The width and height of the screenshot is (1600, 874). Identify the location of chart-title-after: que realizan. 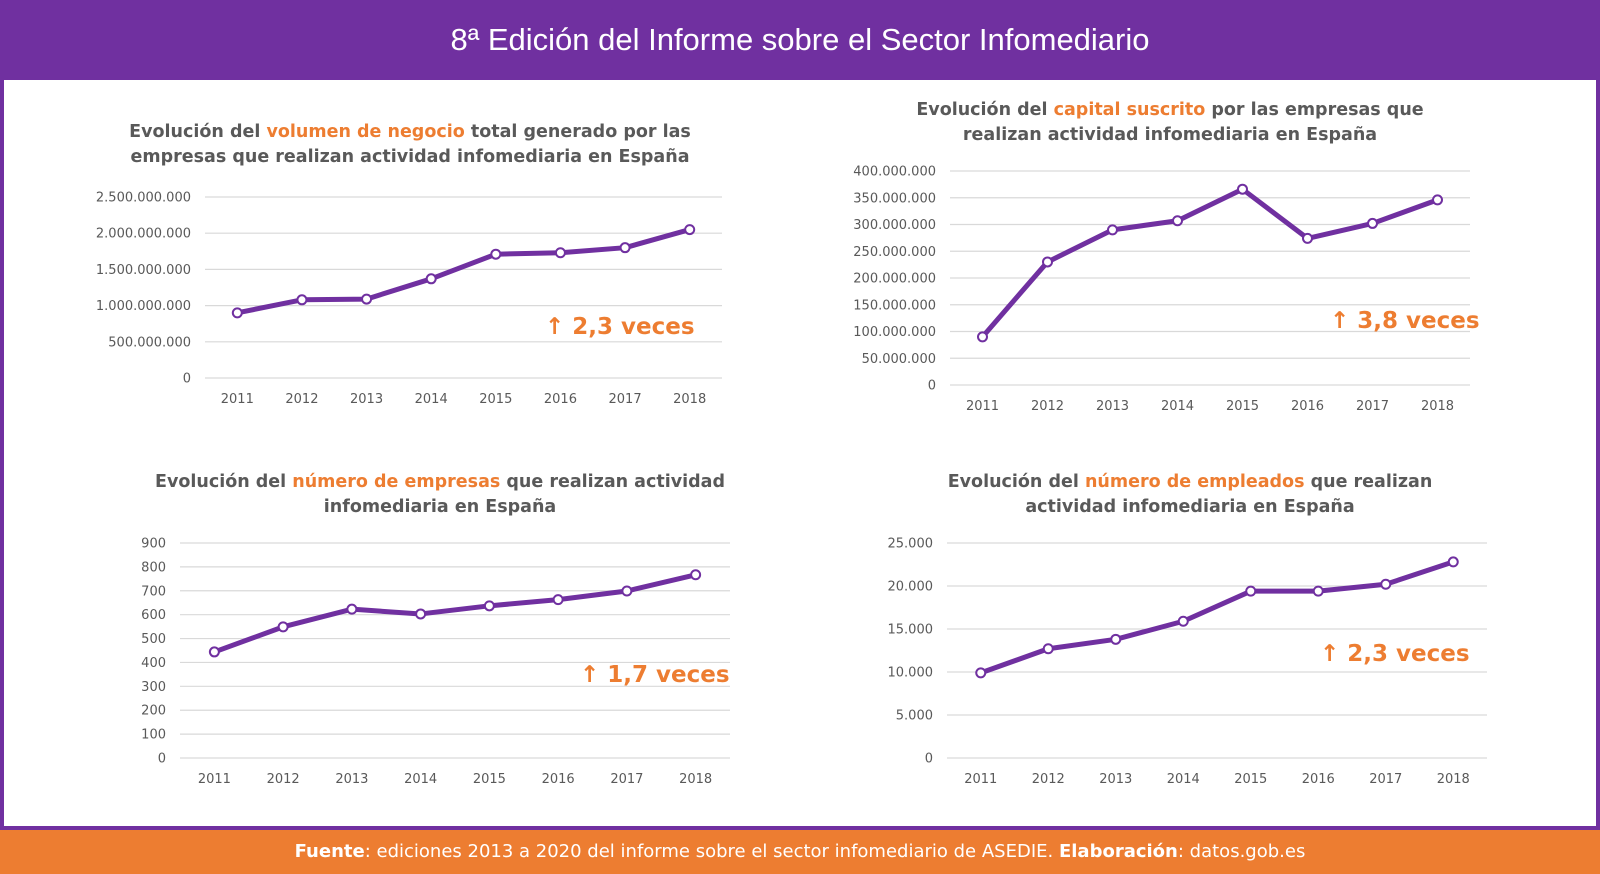
(1368, 482).